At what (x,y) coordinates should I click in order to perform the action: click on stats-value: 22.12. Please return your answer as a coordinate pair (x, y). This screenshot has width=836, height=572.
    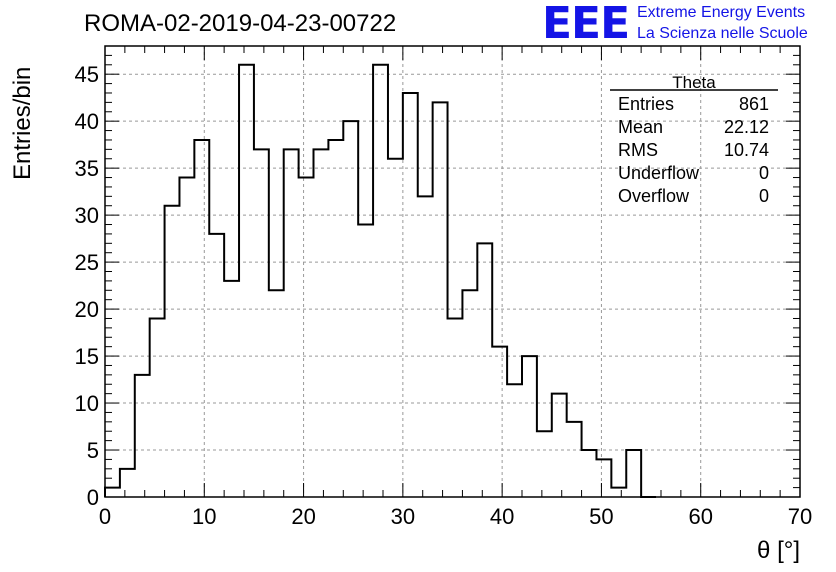
    Looking at the image, I should click on (746, 127).